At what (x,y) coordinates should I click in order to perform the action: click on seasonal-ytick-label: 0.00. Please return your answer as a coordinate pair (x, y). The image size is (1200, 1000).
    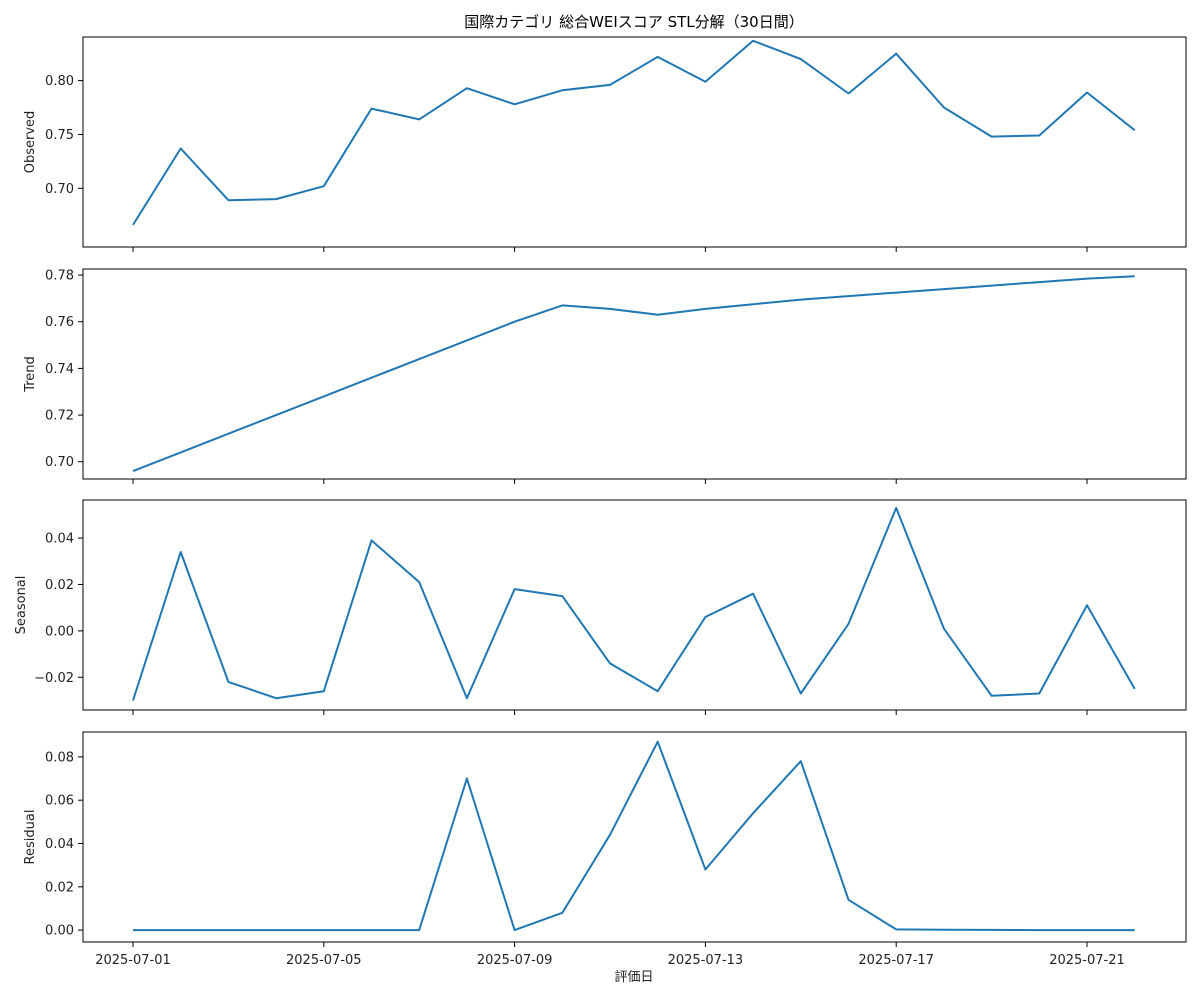
    Looking at the image, I should click on (59, 631).